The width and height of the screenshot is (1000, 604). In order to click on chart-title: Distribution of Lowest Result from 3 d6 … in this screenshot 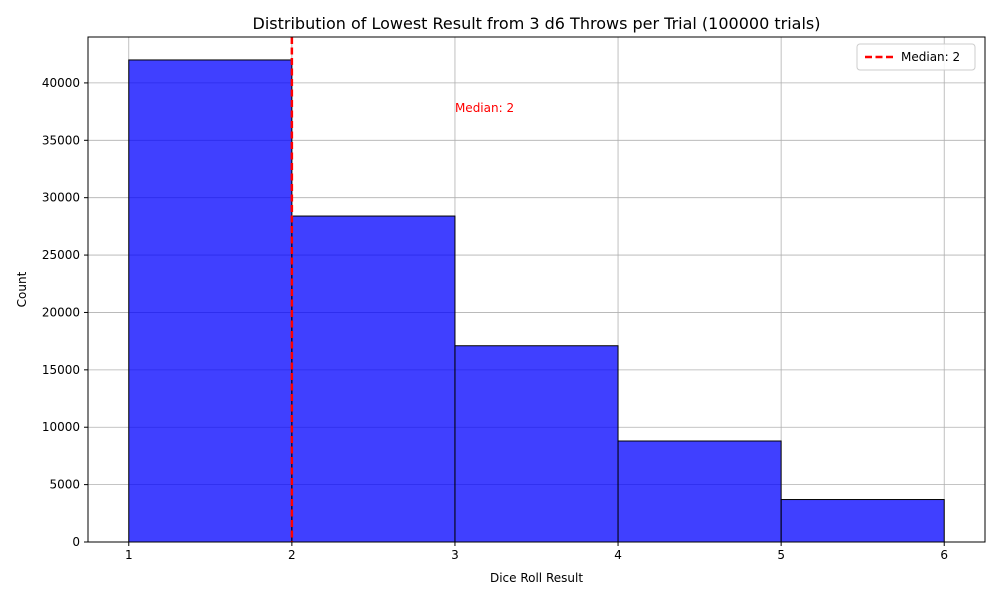, I will do `click(537, 23)`.